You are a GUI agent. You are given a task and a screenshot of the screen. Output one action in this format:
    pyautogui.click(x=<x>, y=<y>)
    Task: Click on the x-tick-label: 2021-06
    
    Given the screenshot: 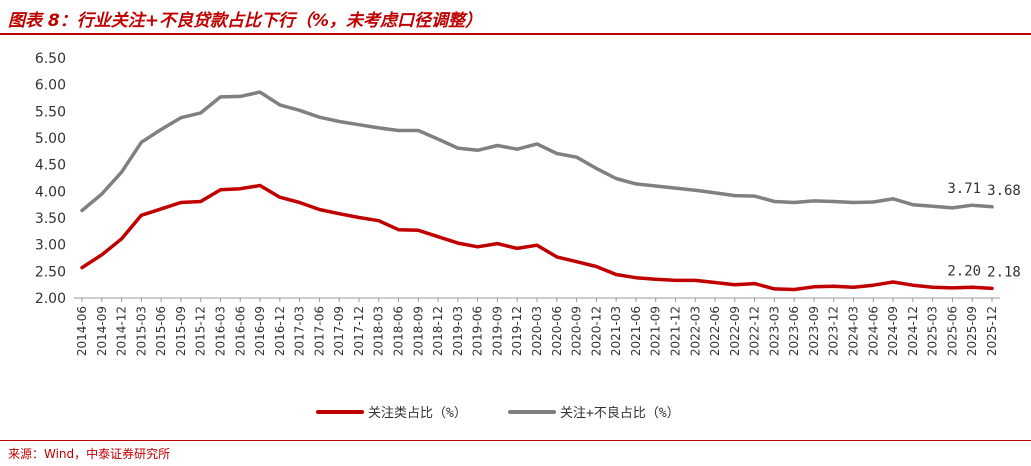 What is the action you would take?
    pyautogui.click(x=636, y=331)
    